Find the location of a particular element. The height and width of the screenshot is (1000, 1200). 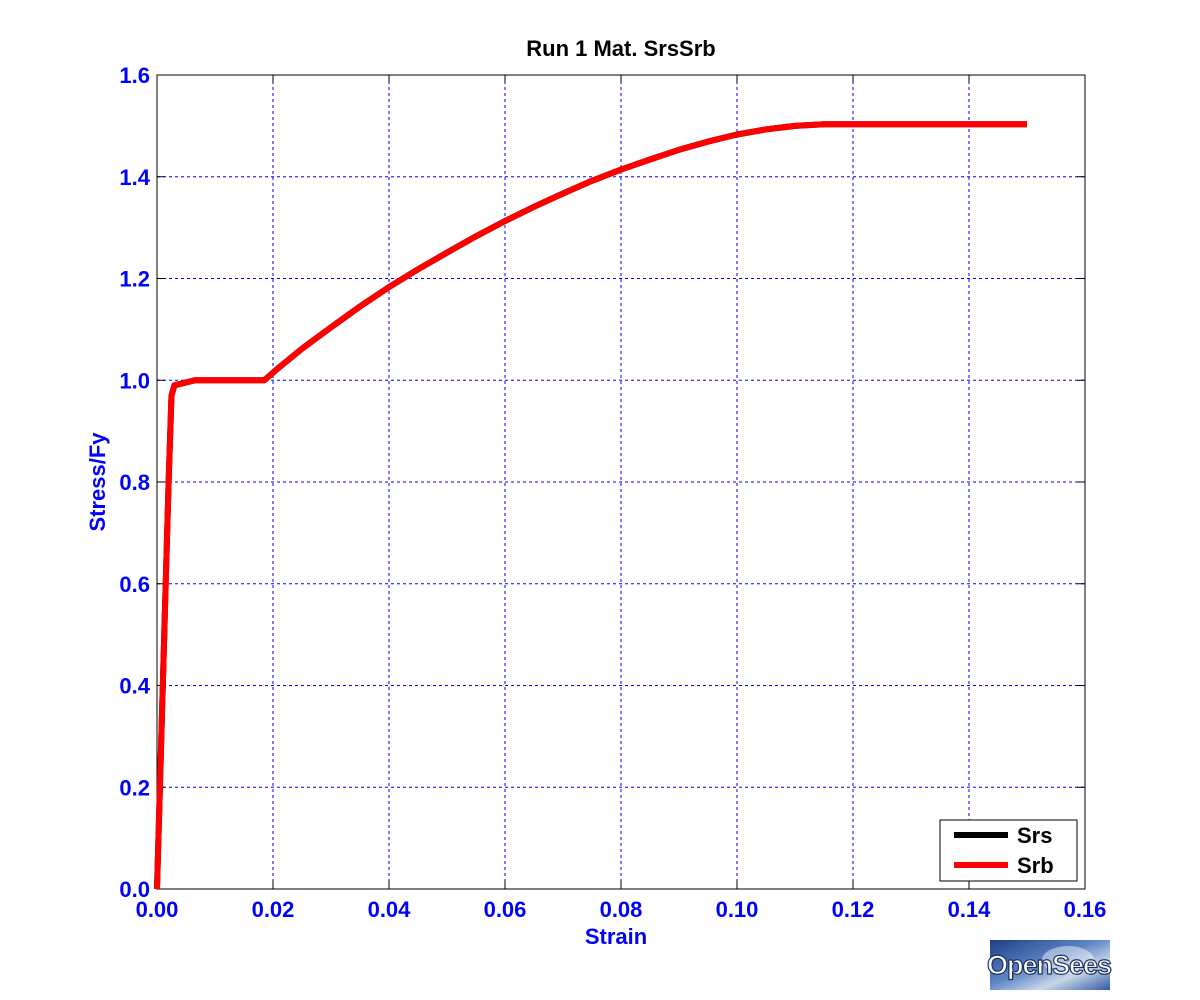

x-tick-label: 0.04 is located at coordinates (390, 909).